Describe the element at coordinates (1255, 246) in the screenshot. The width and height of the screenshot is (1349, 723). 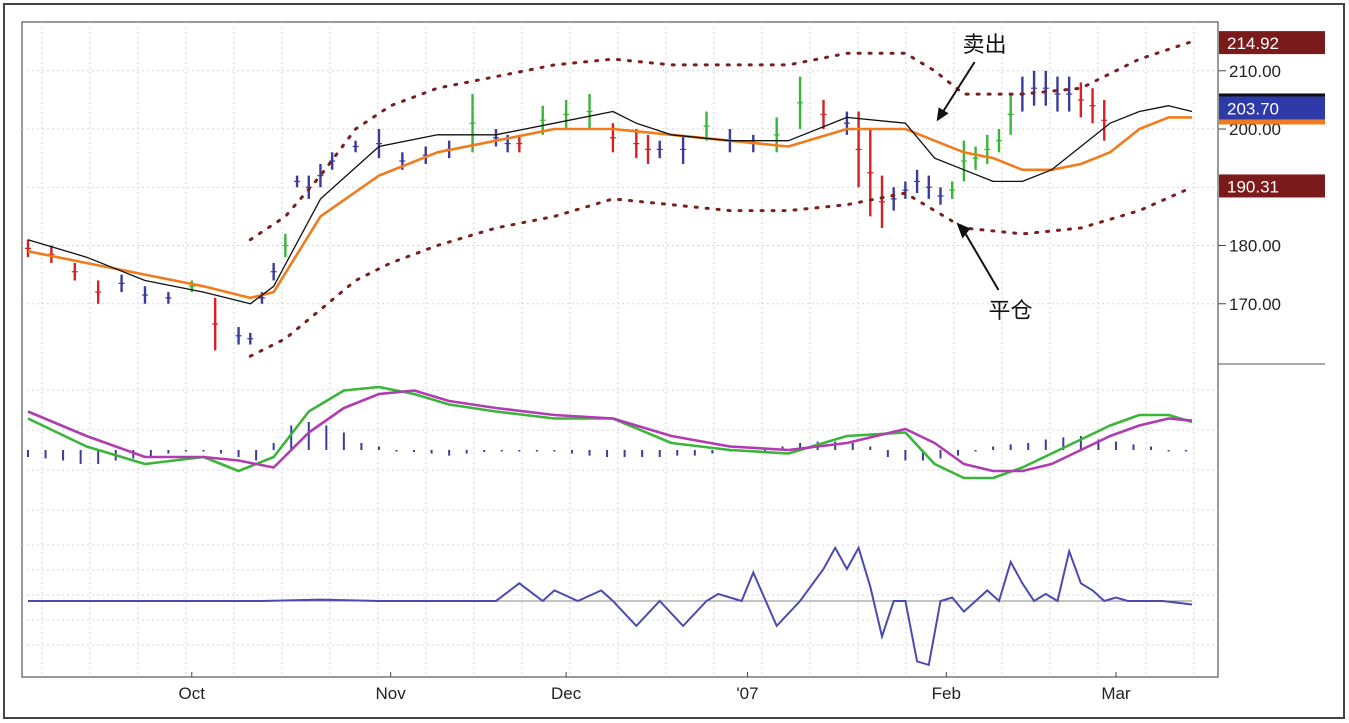
I see `y-tick-label: 180.00` at that location.